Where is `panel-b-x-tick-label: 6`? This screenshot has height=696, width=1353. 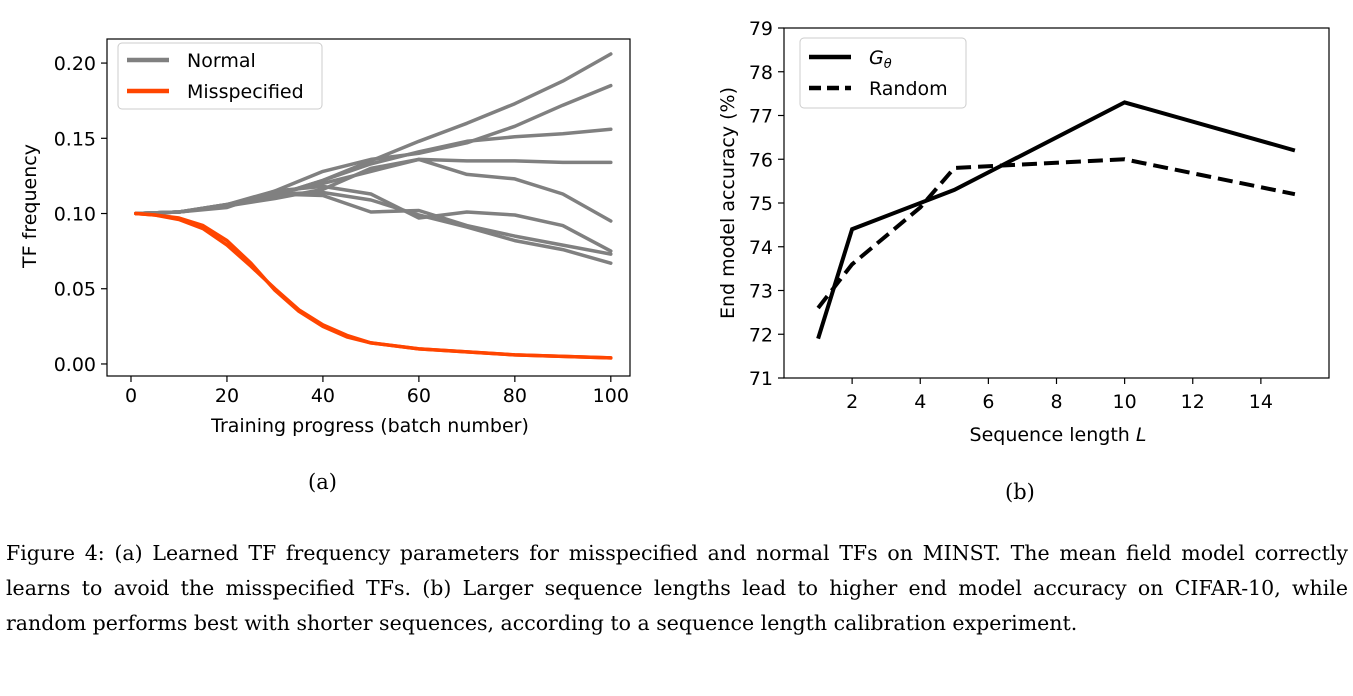 panel-b-x-tick-label: 6 is located at coordinates (988, 402).